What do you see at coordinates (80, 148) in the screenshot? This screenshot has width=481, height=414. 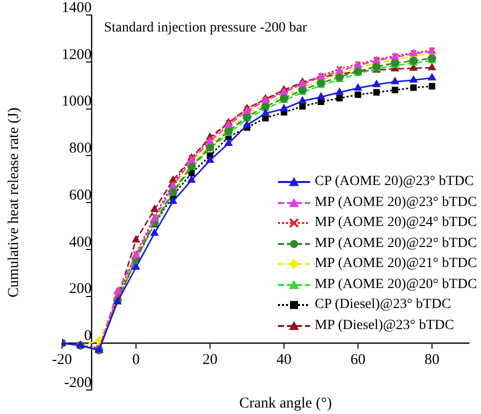 I see `y-tick-label: 800` at bounding box center [80, 148].